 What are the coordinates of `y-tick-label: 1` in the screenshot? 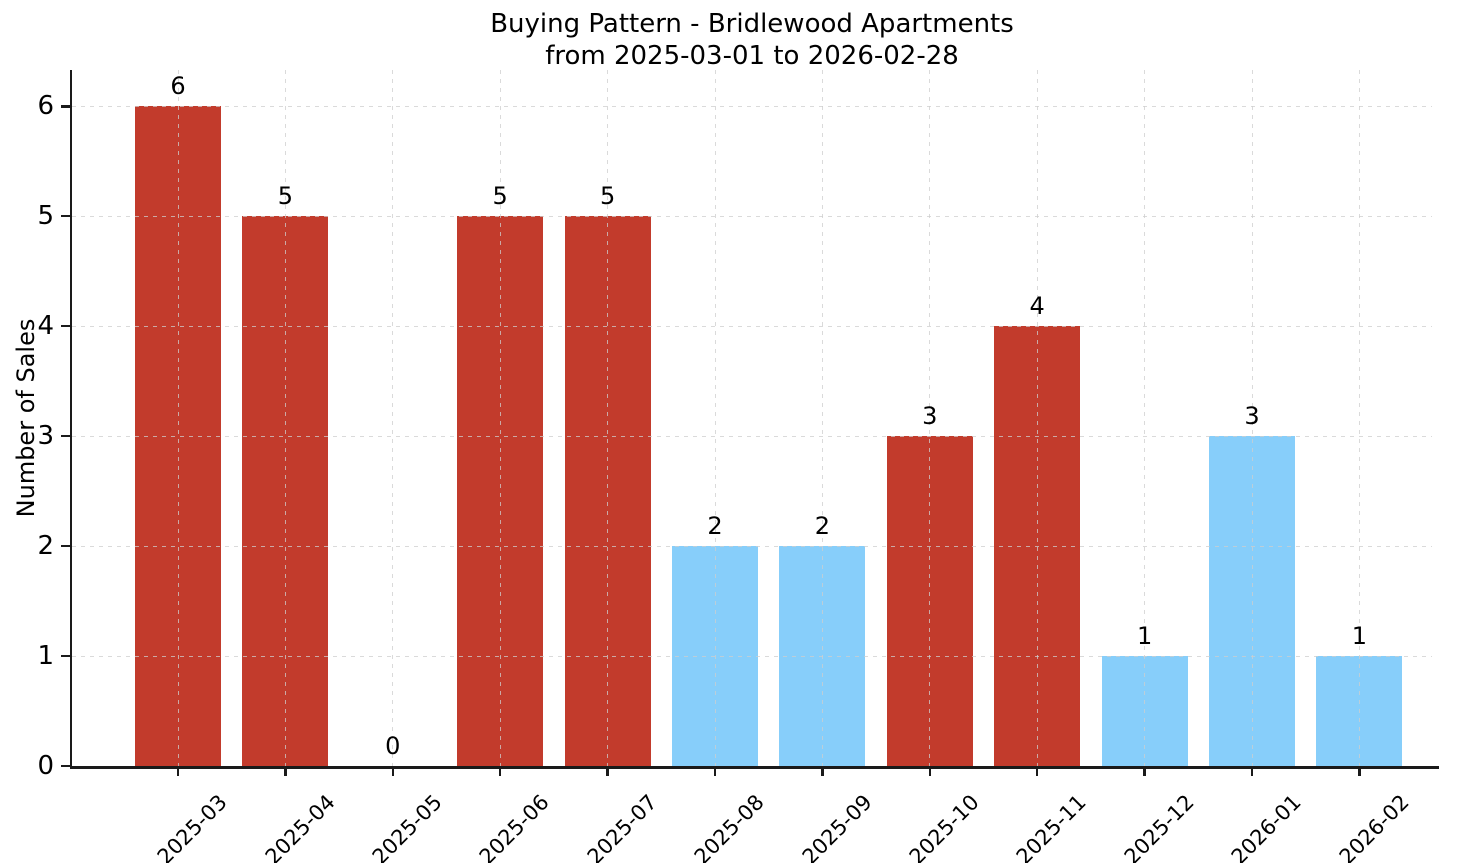 It's located at (45, 656).